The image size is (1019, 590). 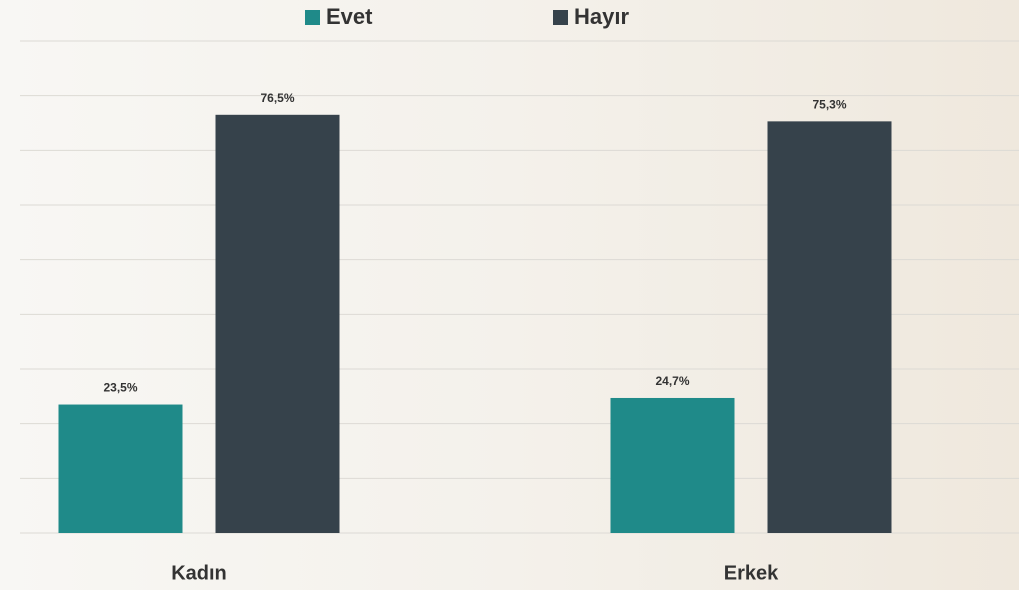 I want to click on data-label: 23,5%, so click(x=120, y=388).